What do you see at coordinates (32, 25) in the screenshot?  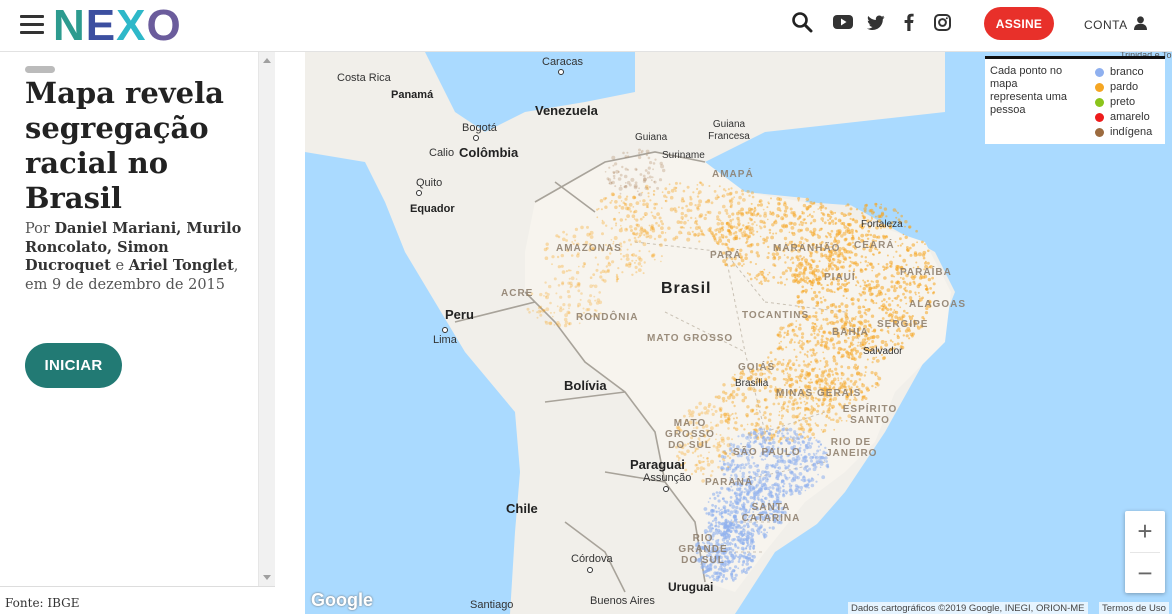 I see `menu-icon` at bounding box center [32, 25].